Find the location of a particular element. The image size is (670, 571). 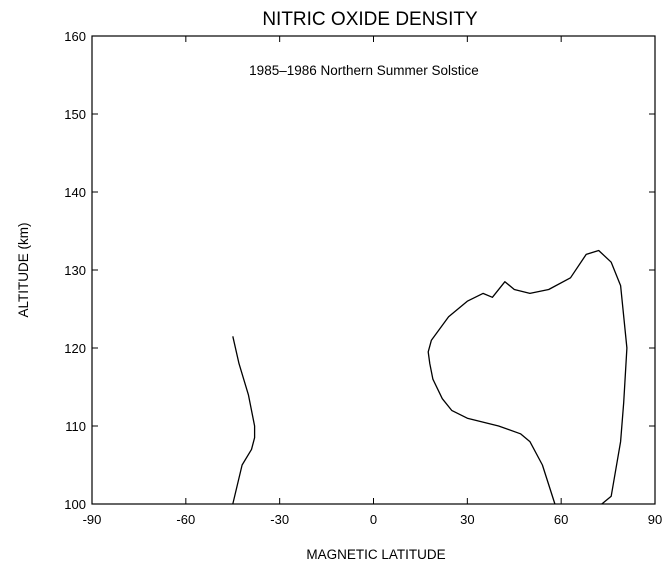

x-tick-label: -90 is located at coordinates (92, 519).